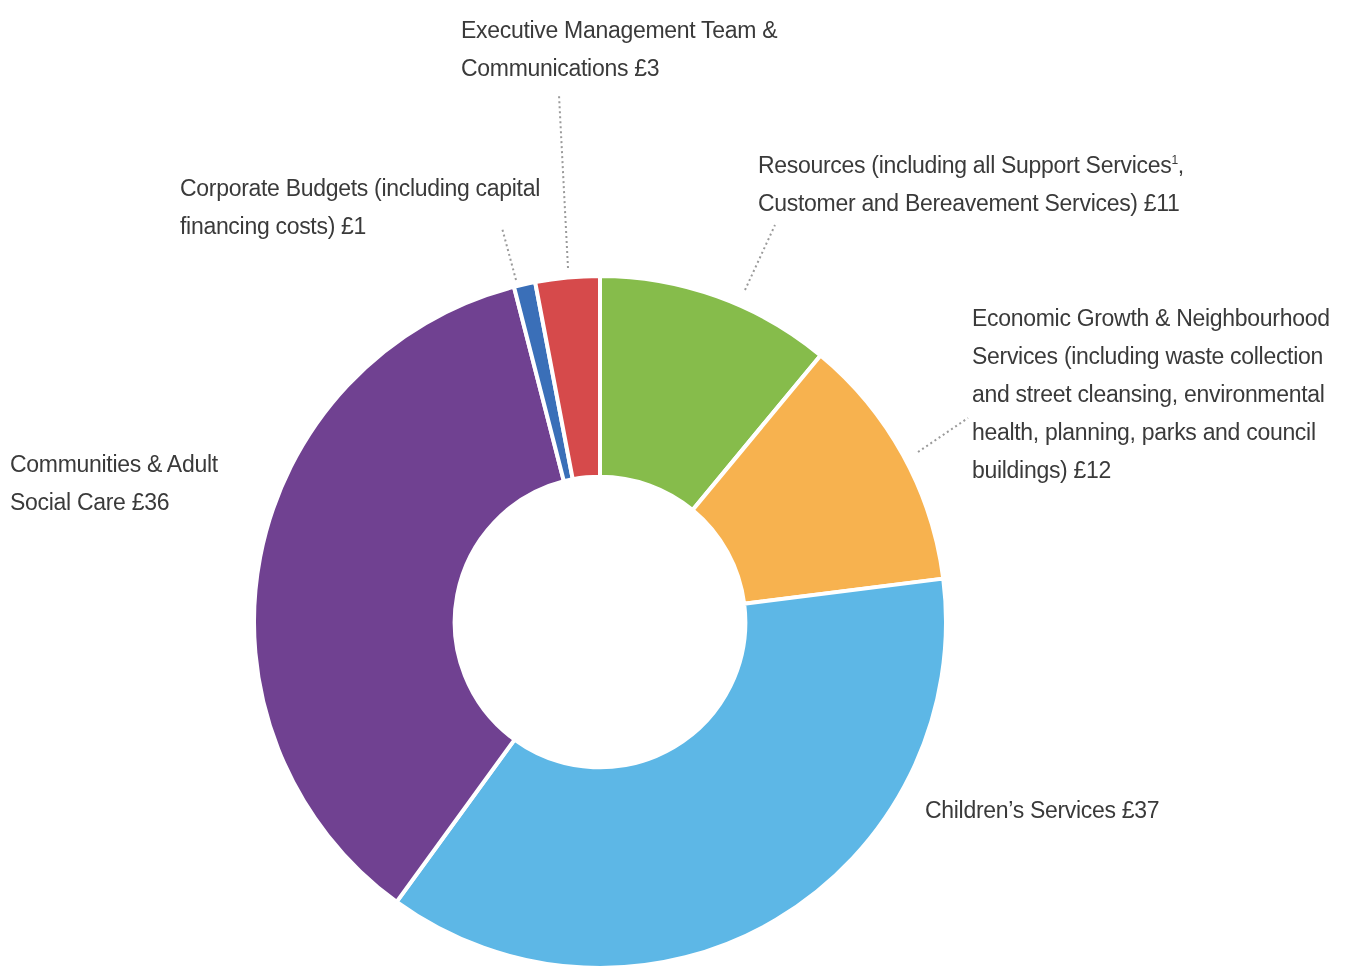 This screenshot has width=1351, height=972. Describe the element at coordinates (971, 184) in the screenshot. I see `slice-label: Resources (including all Support Services$^{1}$, Customer and Bereavement Services) £11` at that location.